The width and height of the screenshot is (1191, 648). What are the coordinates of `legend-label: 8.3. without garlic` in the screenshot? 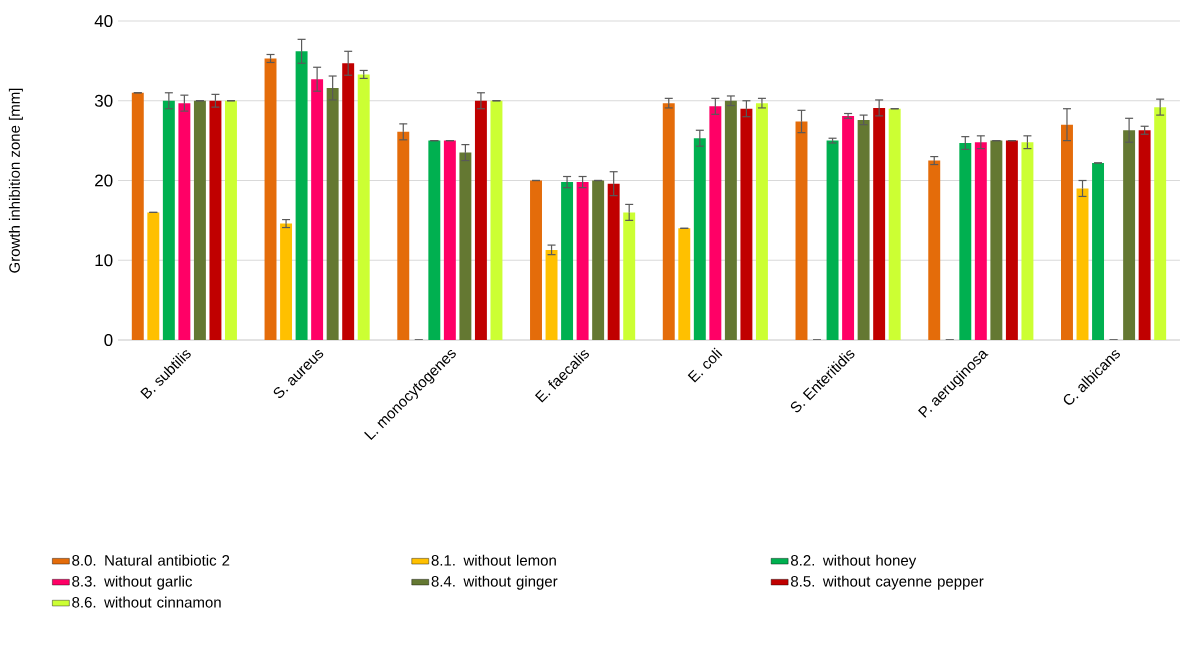 It's located at (132, 582).